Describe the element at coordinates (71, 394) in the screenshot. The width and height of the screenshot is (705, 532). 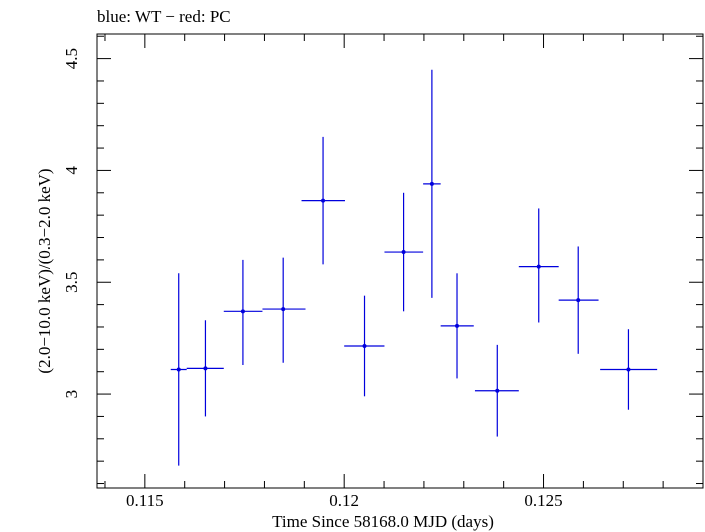
I see `y-tick-label: 3` at that location.